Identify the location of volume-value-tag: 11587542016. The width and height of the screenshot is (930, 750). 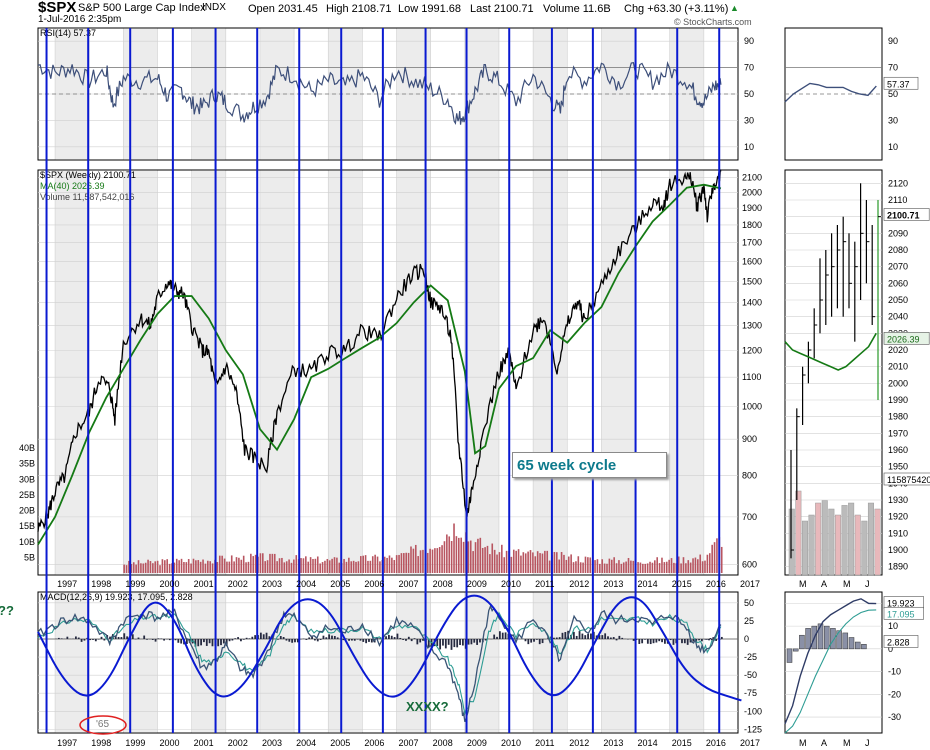
(906, 479).